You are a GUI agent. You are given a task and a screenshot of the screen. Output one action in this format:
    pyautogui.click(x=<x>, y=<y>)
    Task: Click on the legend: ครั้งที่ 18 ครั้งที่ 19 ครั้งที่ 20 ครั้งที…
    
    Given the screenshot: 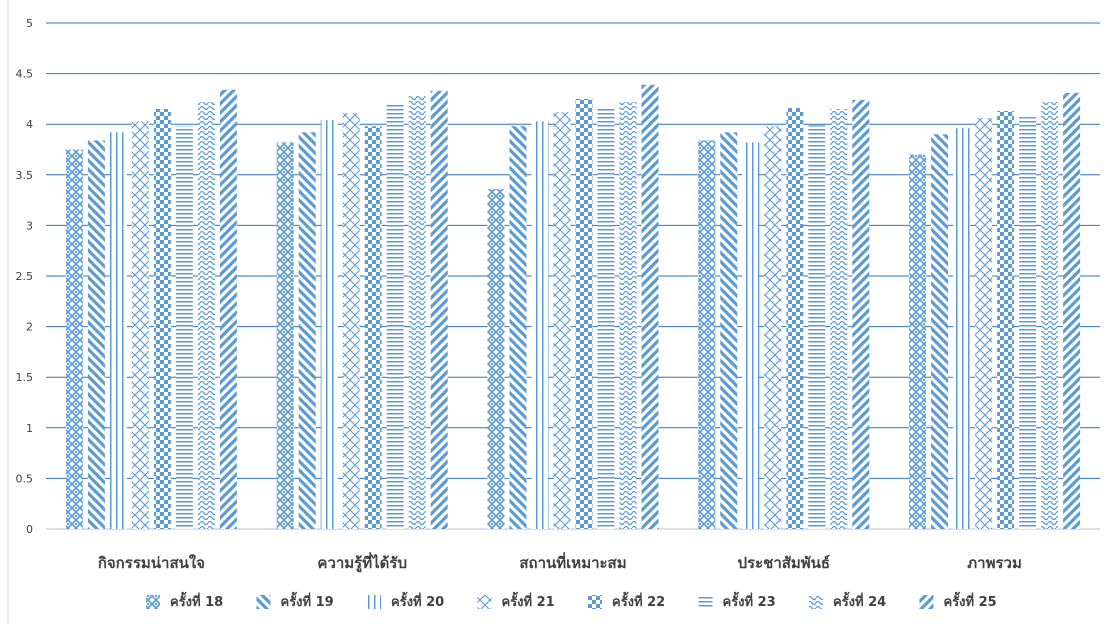 What is the action you would take?
    pyautogui.click(x=571, y=600)
    